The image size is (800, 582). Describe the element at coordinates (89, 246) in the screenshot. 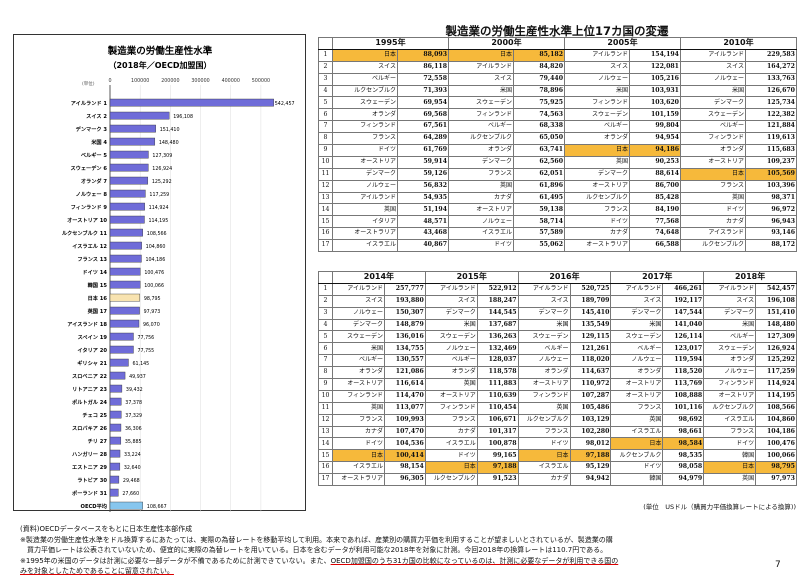

I see `category-label: イスラエル 12` at that location.